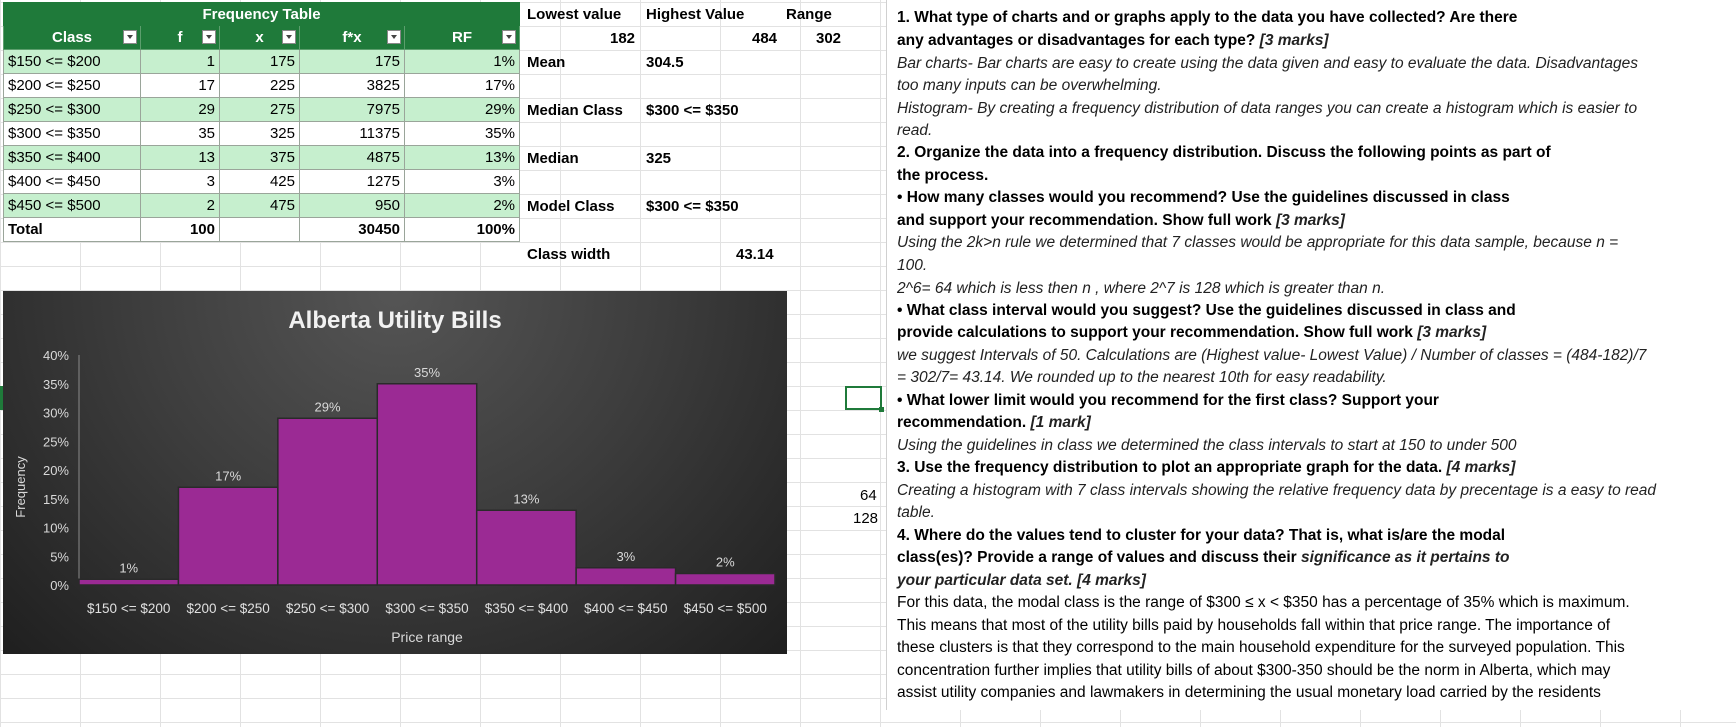 The image size is (1736, 727). I want to click on table-row: $250 <= $300 29 275 7975 29%, so click(261, 109).